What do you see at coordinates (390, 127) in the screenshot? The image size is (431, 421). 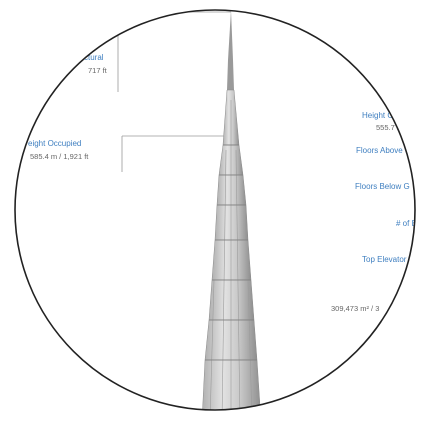 I see `height-value-right: 555.7 m` at bounding box center [390, 127].